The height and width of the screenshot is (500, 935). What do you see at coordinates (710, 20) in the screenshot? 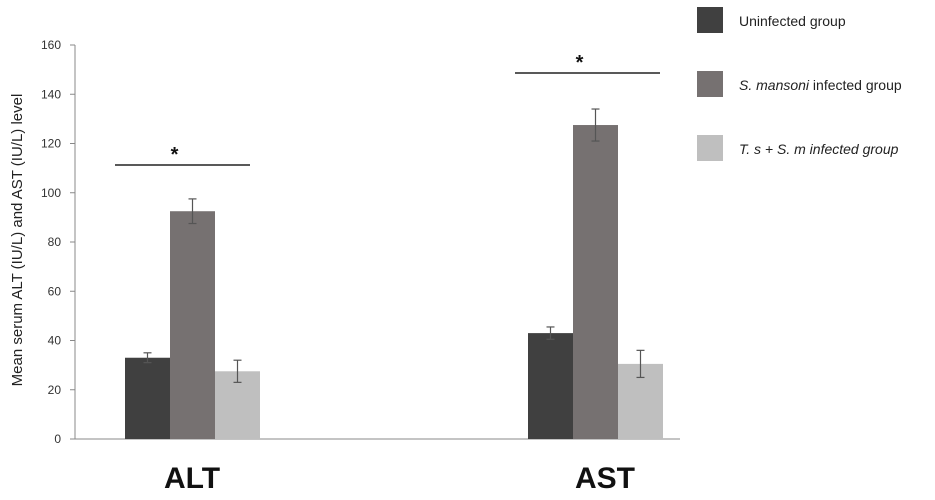
I see `legend-swatch-uninfected` at bounding box center [710, 20].